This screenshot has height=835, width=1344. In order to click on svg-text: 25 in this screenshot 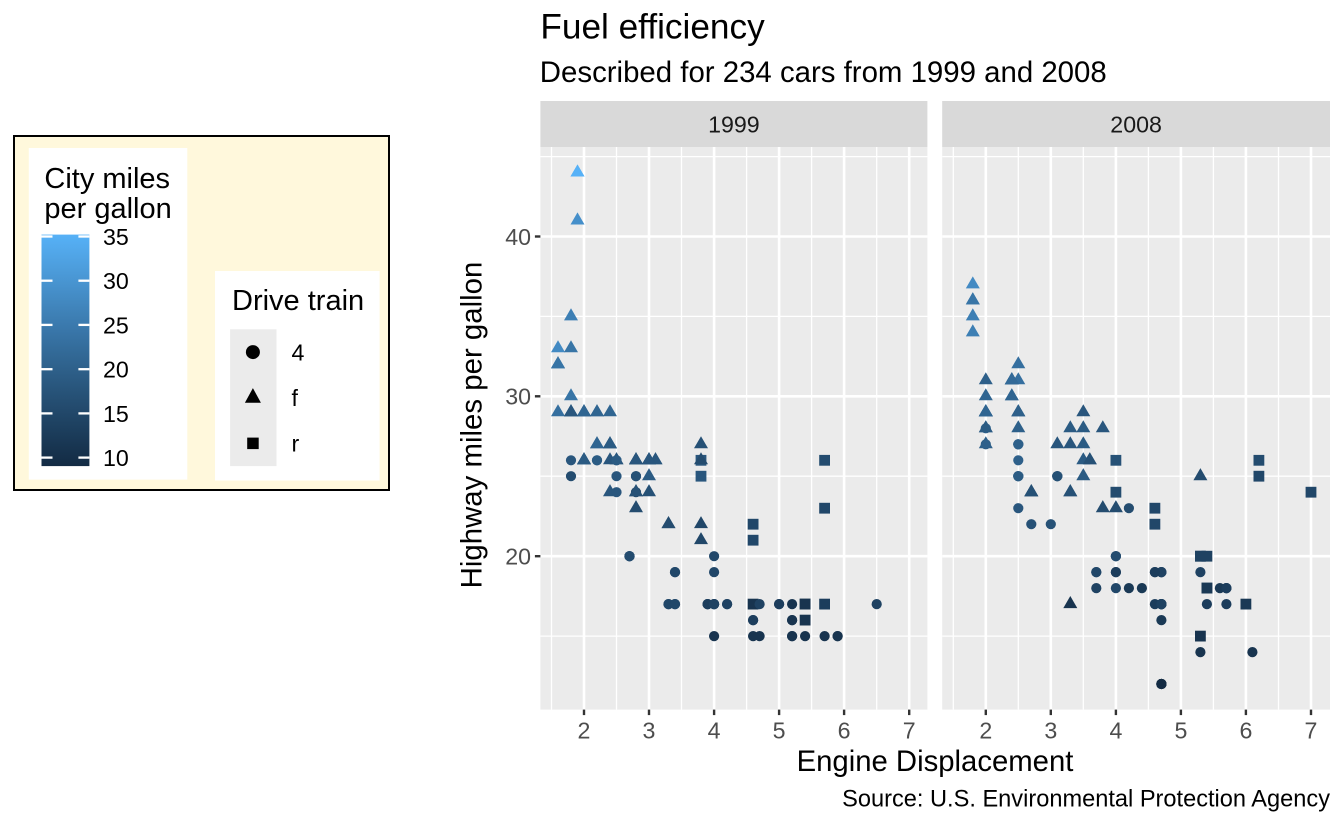, I will do `click(116, 325)`.